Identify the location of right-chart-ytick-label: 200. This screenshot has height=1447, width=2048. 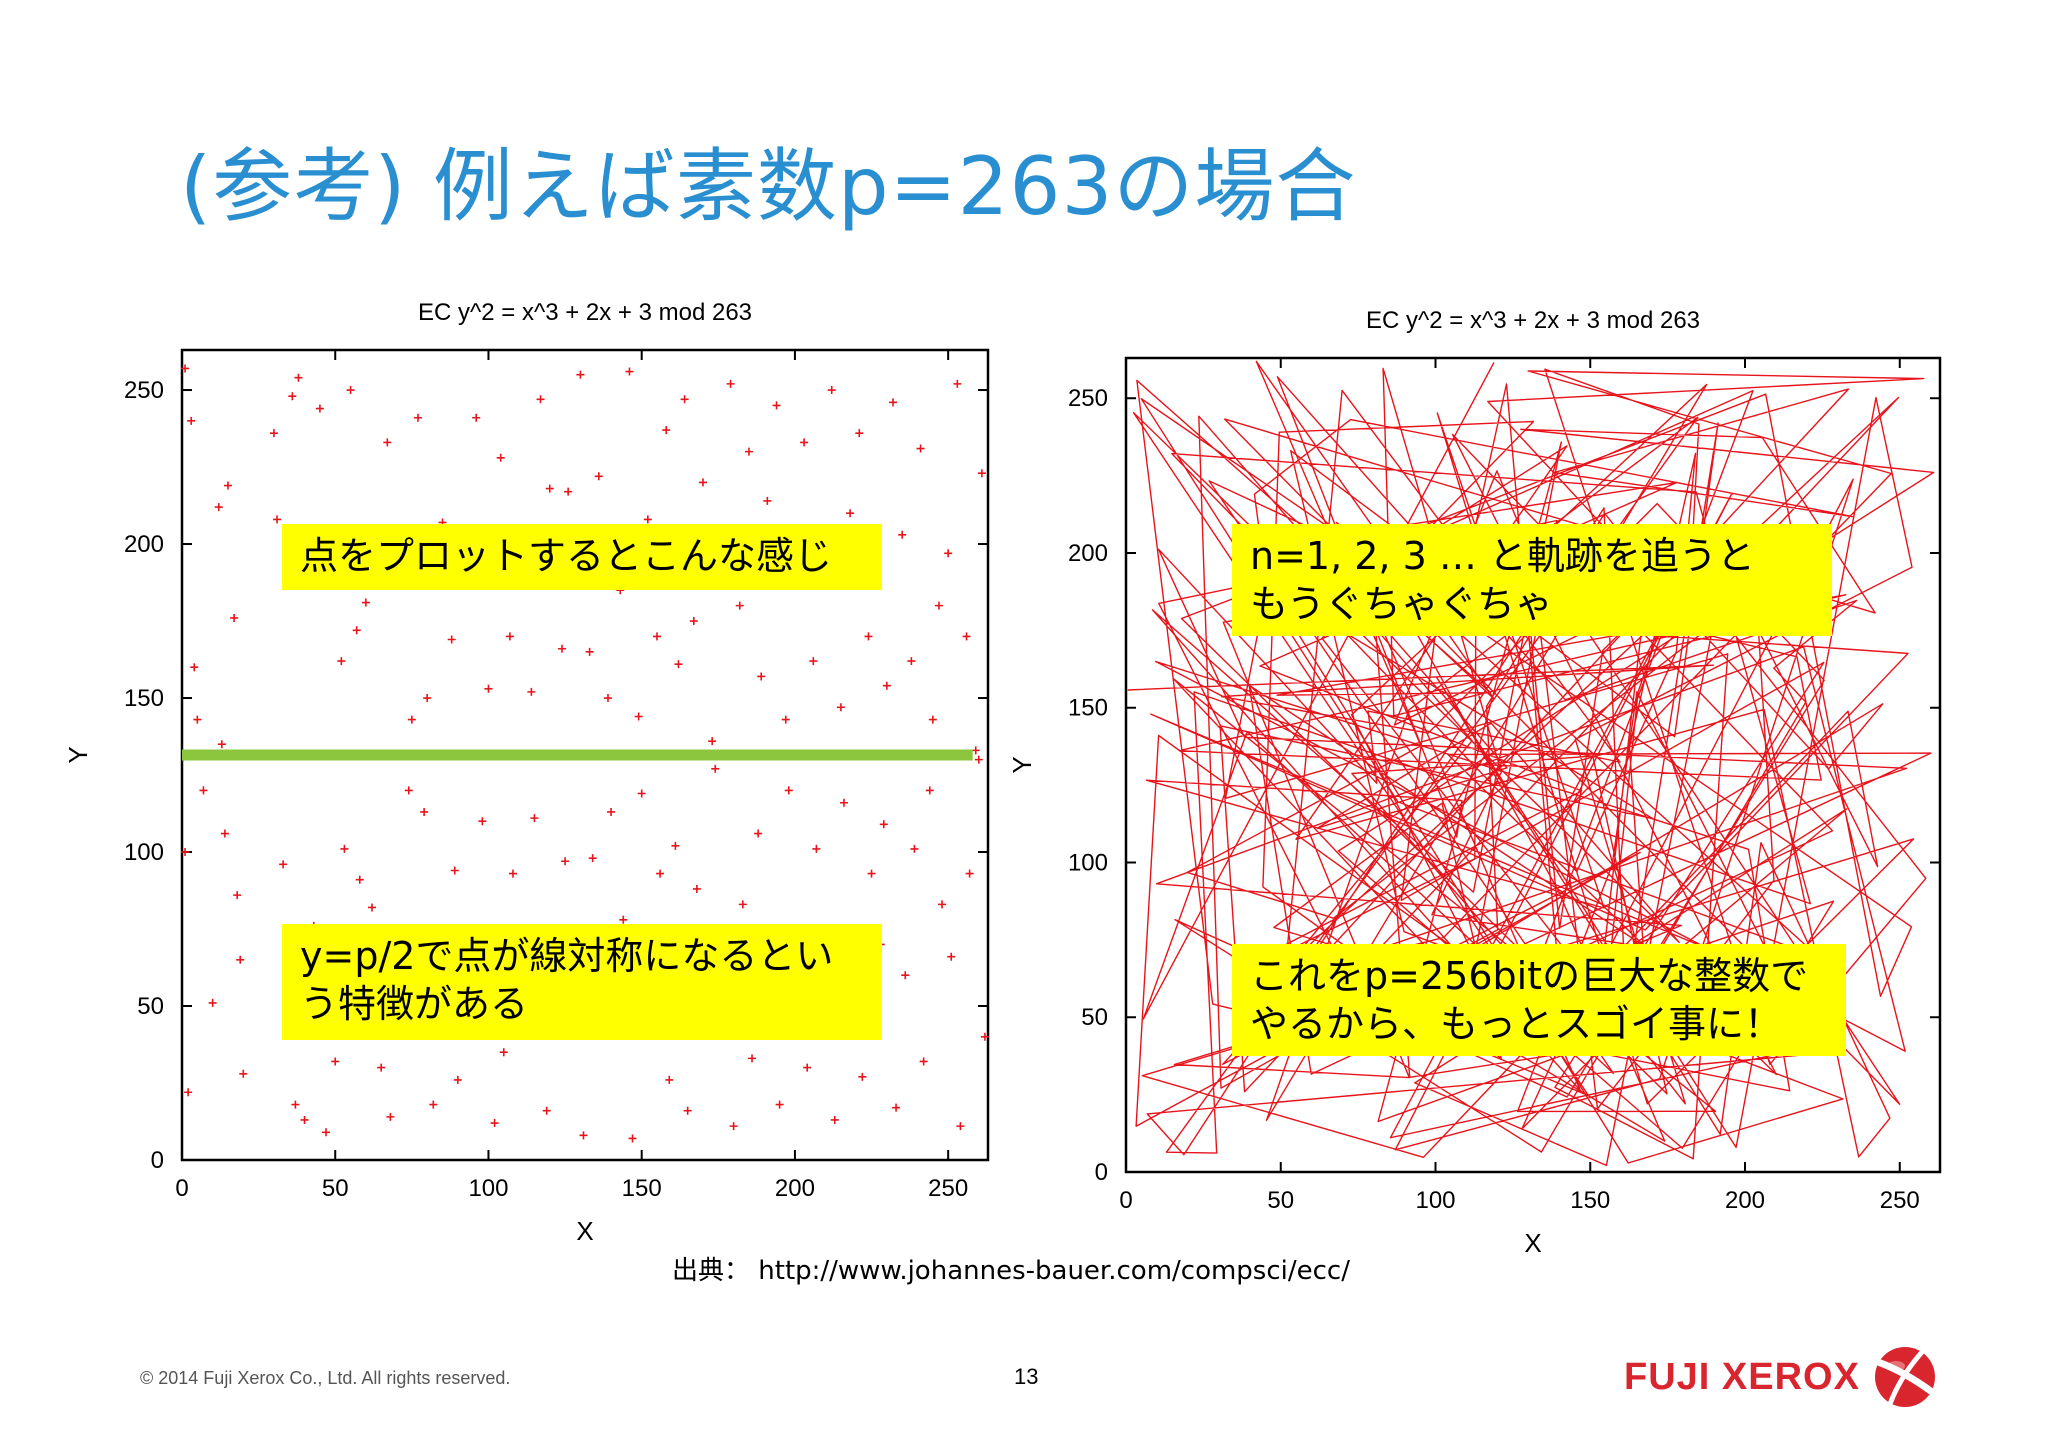
(1088, 553).